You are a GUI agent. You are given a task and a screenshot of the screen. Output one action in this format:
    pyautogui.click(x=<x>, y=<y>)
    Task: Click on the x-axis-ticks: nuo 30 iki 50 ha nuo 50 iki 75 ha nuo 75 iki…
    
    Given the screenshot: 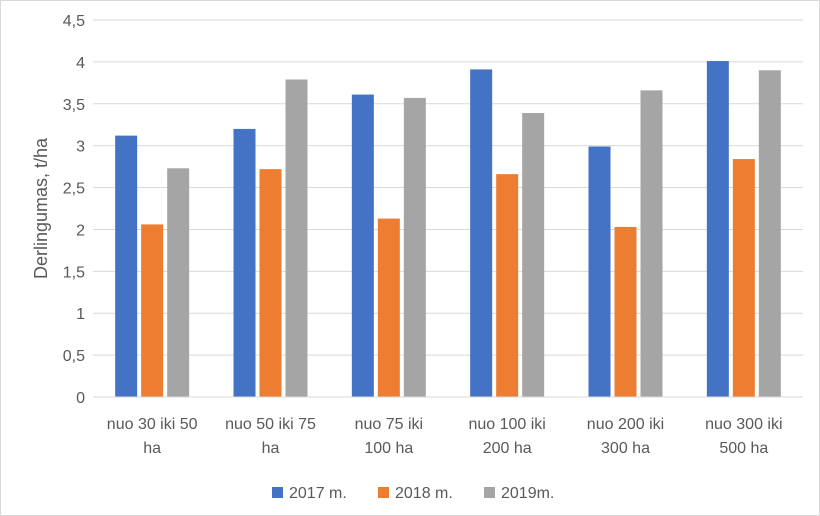 What is the action you would take?
    pyautogui.click(x=445, y=436)
    